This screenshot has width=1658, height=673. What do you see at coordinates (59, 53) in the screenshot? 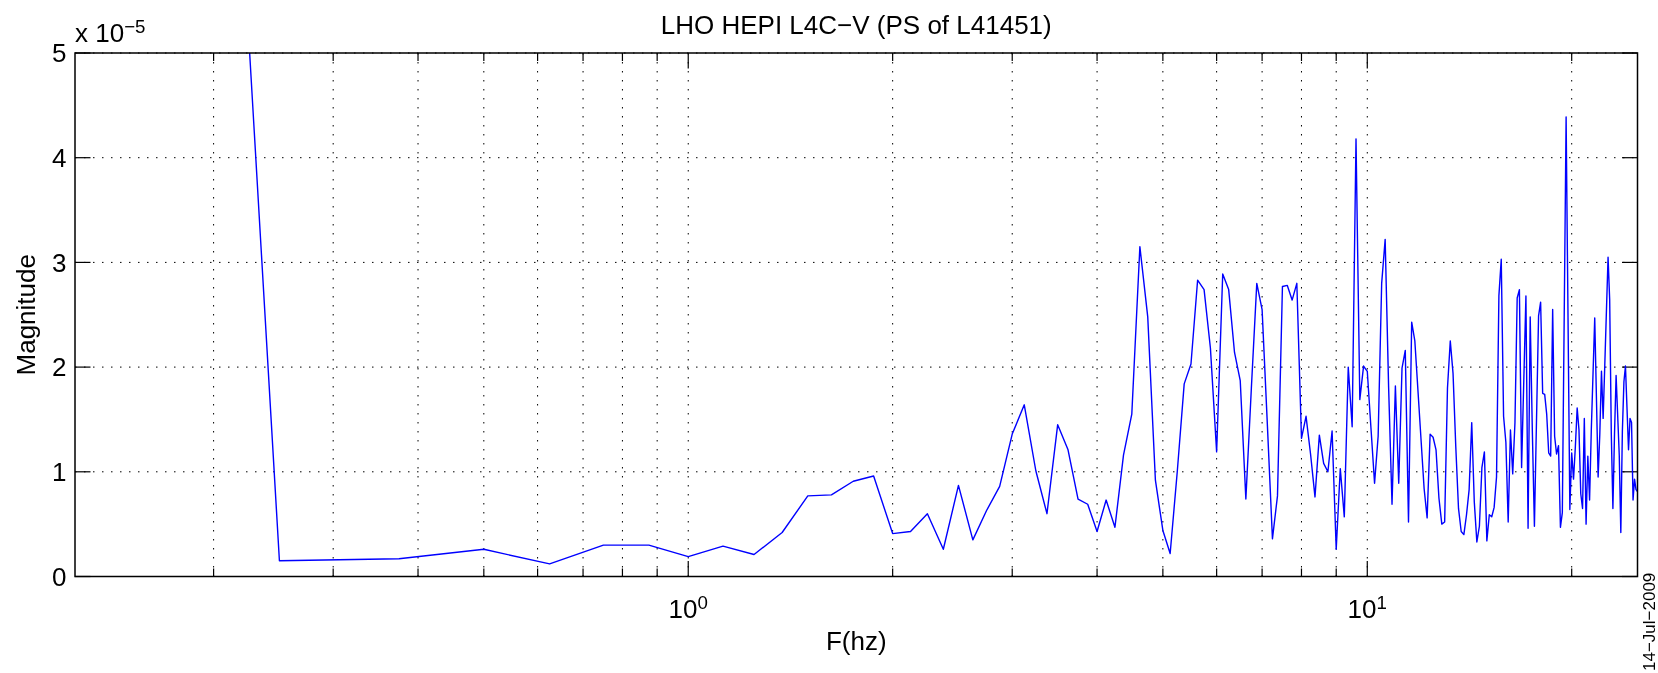
I see `y-tick-label: 5` at bounding box center [59, 53].